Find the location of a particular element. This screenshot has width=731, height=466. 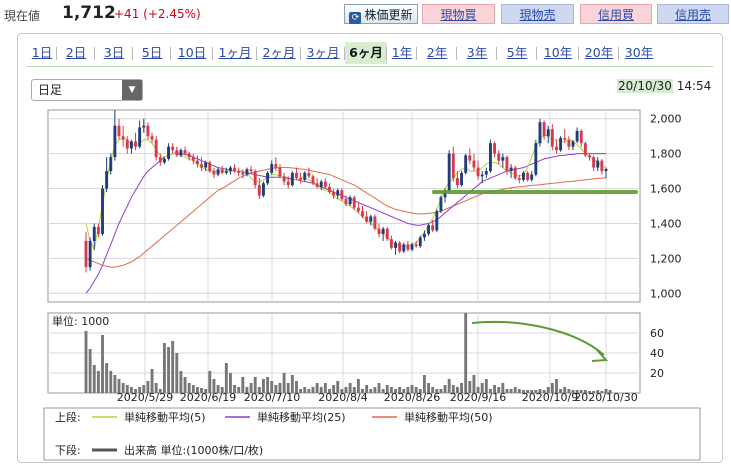

tab-period-9: 1年 is located at coordinates (402, 52).